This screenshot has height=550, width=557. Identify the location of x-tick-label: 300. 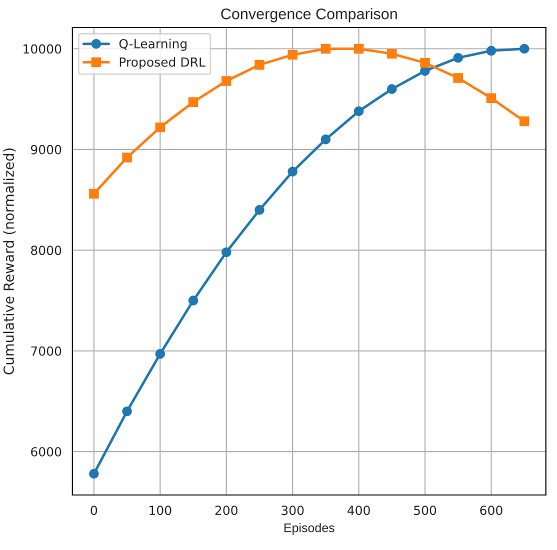
(293, 511).